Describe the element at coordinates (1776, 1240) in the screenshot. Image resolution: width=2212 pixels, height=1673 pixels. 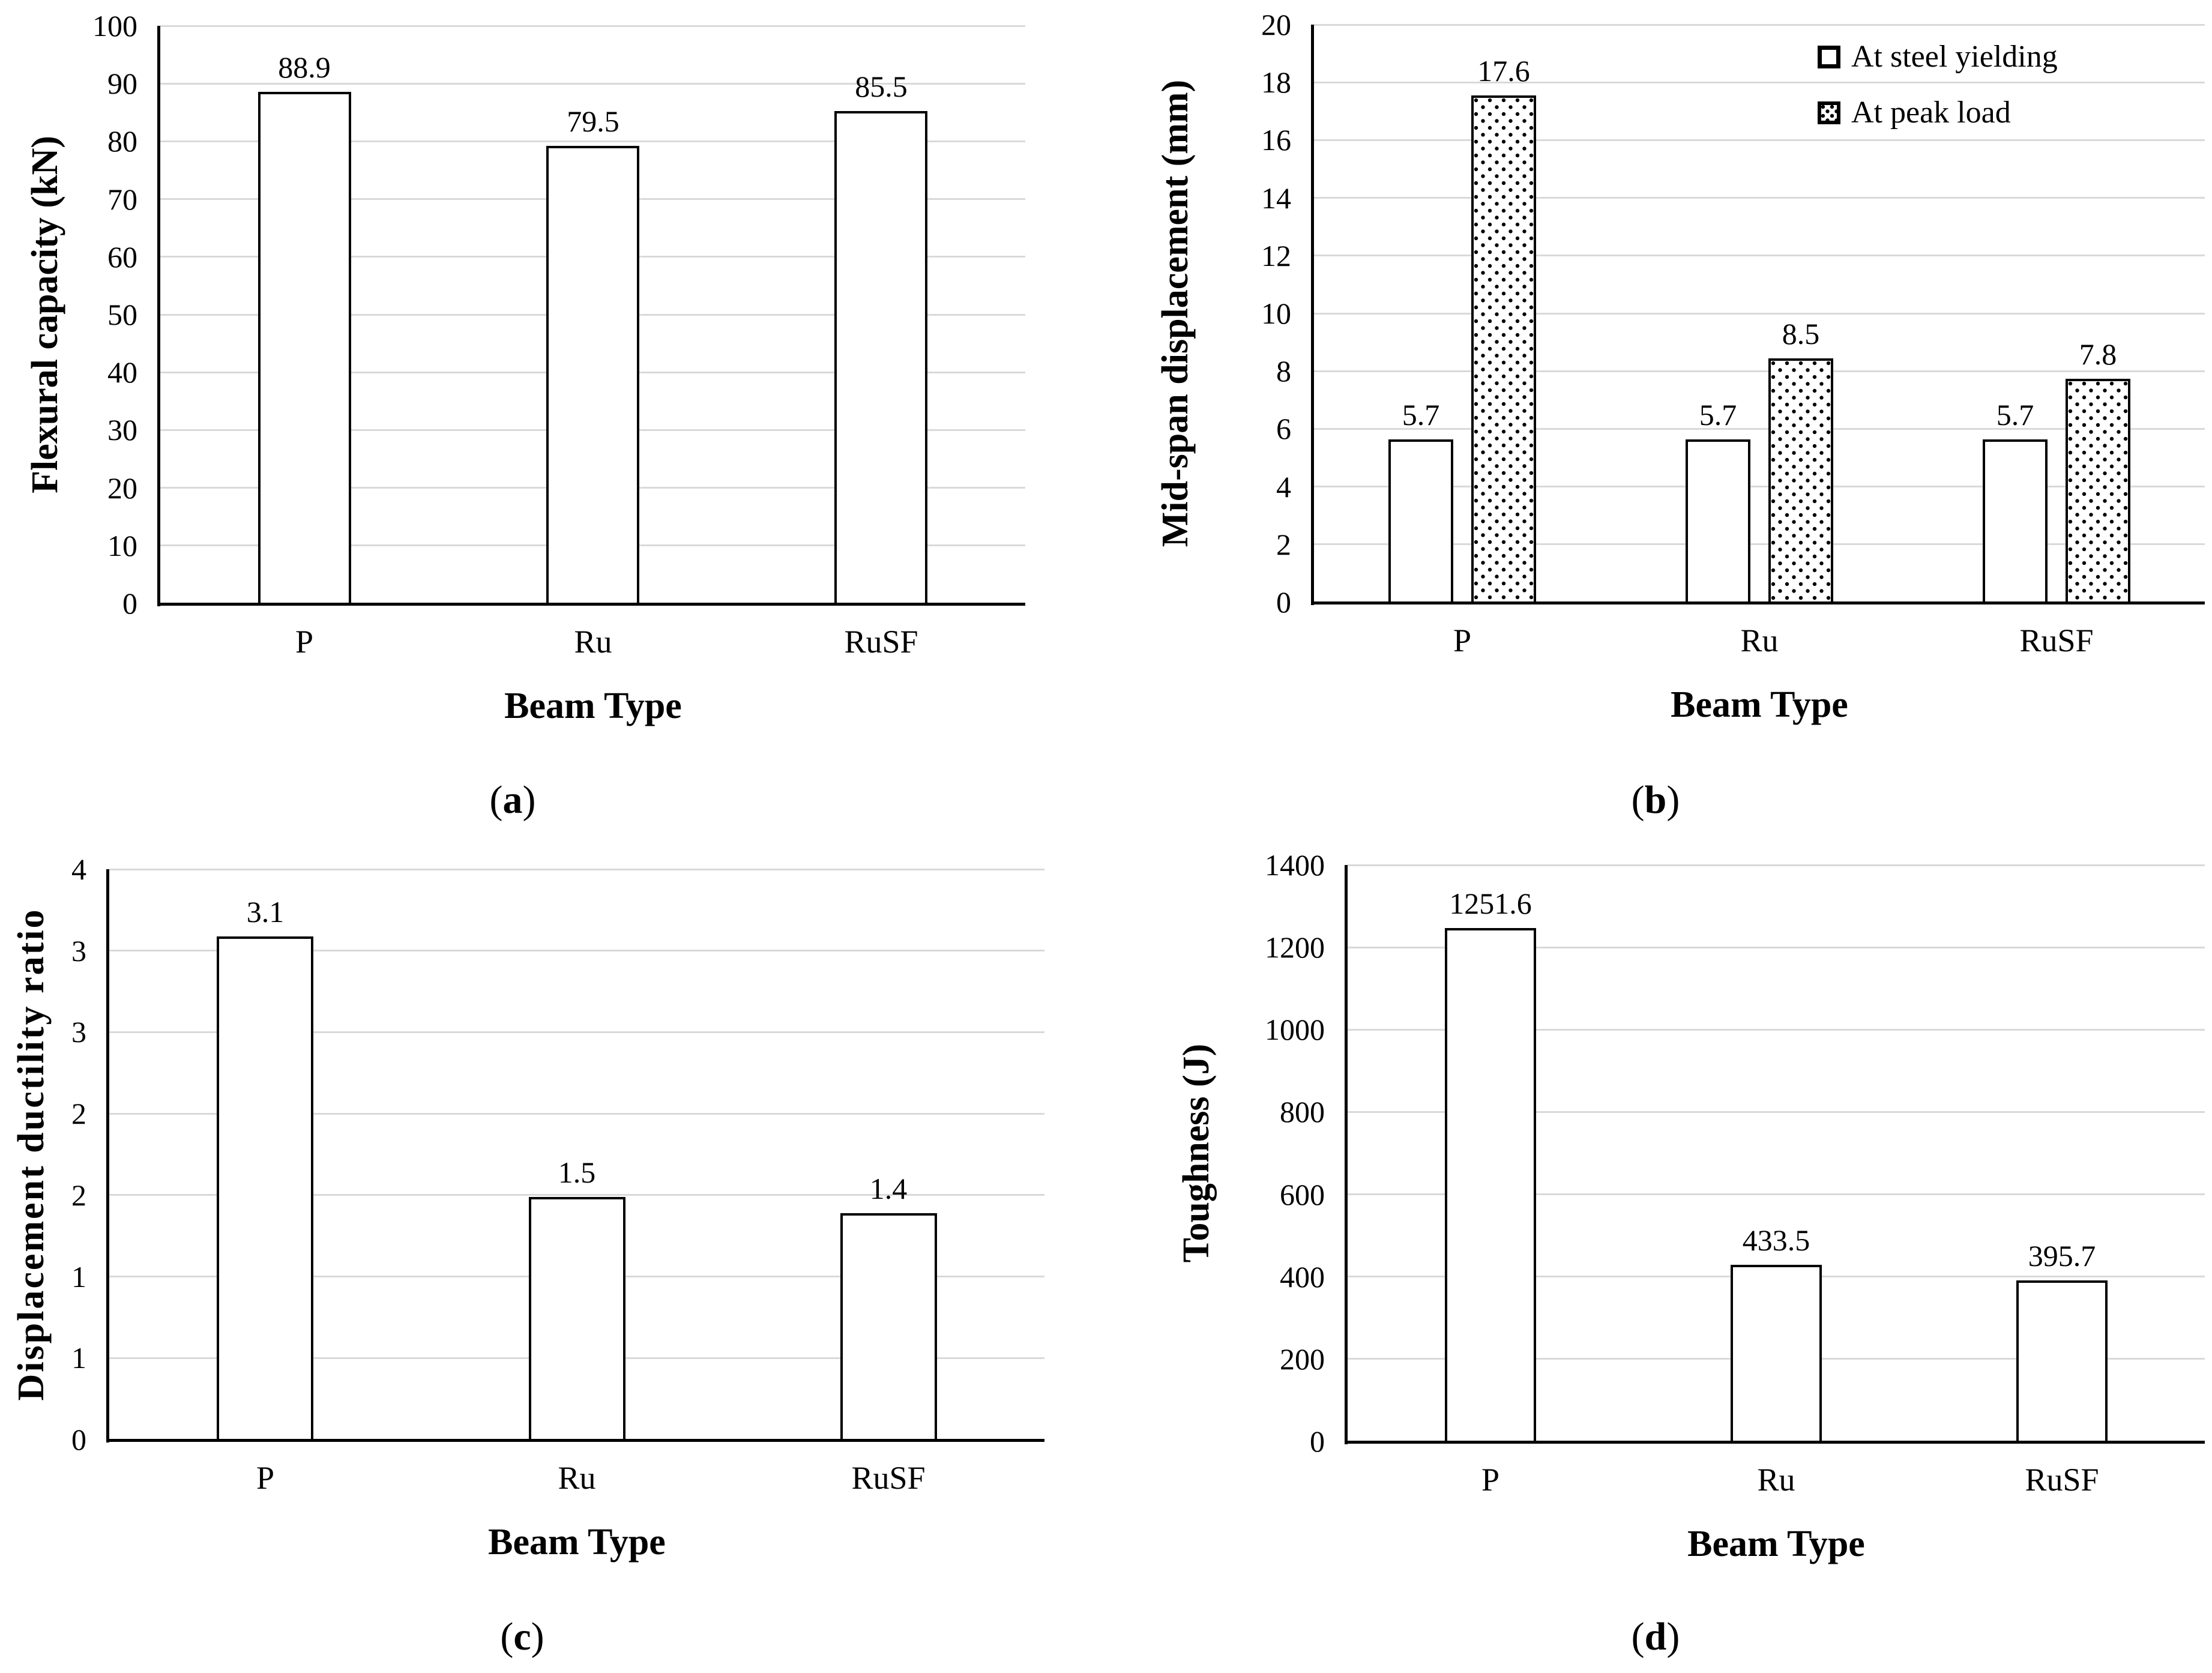
I see `bar-value-label: 433.5` at that location.